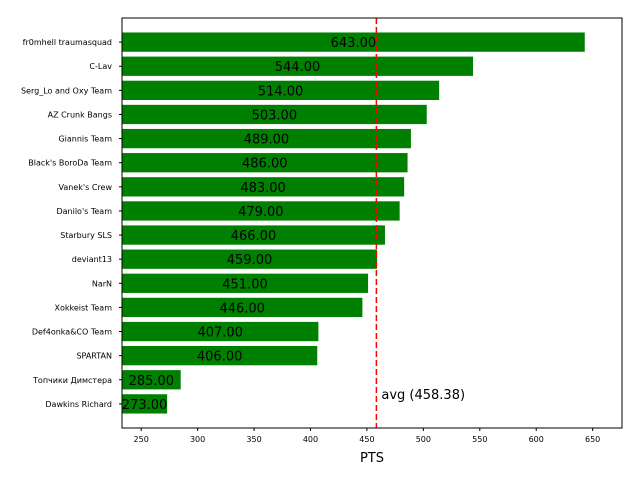  What do you see at coordinates (100, 66) in the screenshot?
I see `y-tick-label: C-Lav` at bounding box center [100, 66].